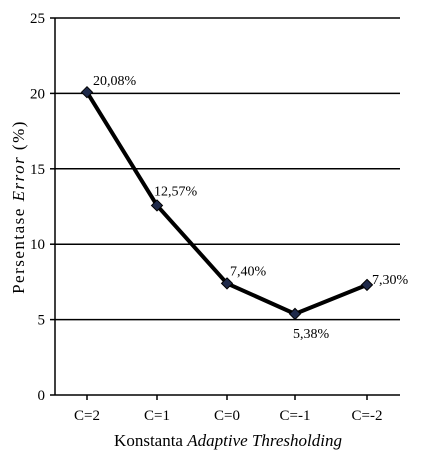  I want to click on data-label: 7,40%, so click(248, 271).